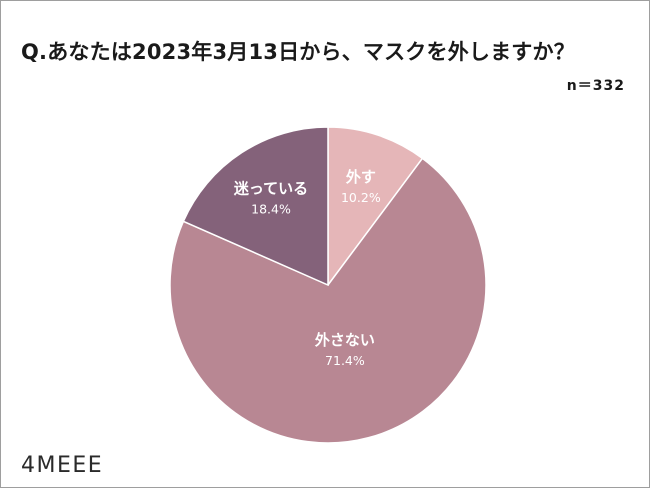  I want to click on slice-value-label: 71.4%, so click(345, 360).